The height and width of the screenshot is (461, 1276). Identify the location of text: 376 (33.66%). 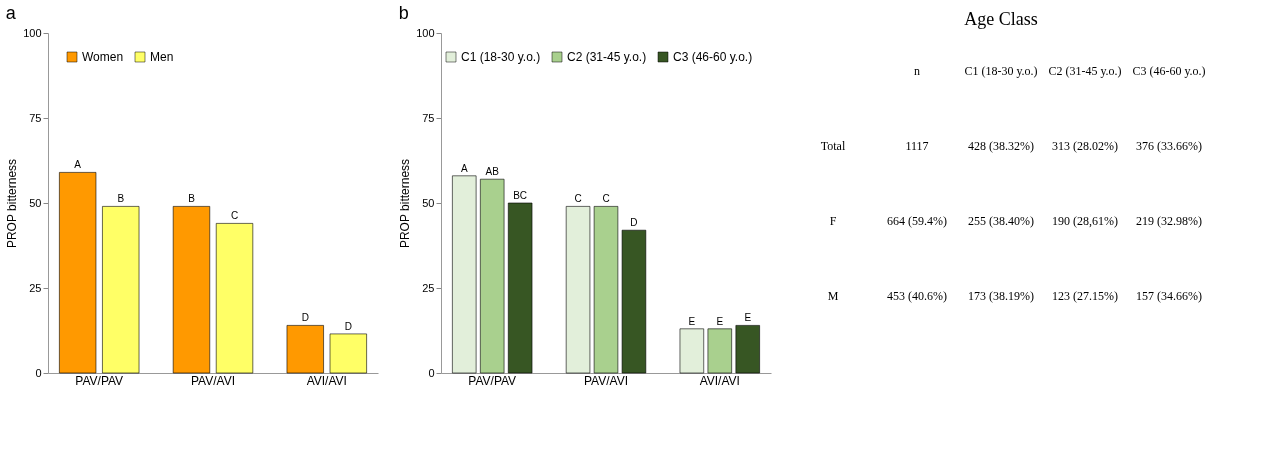
(1169, 145).